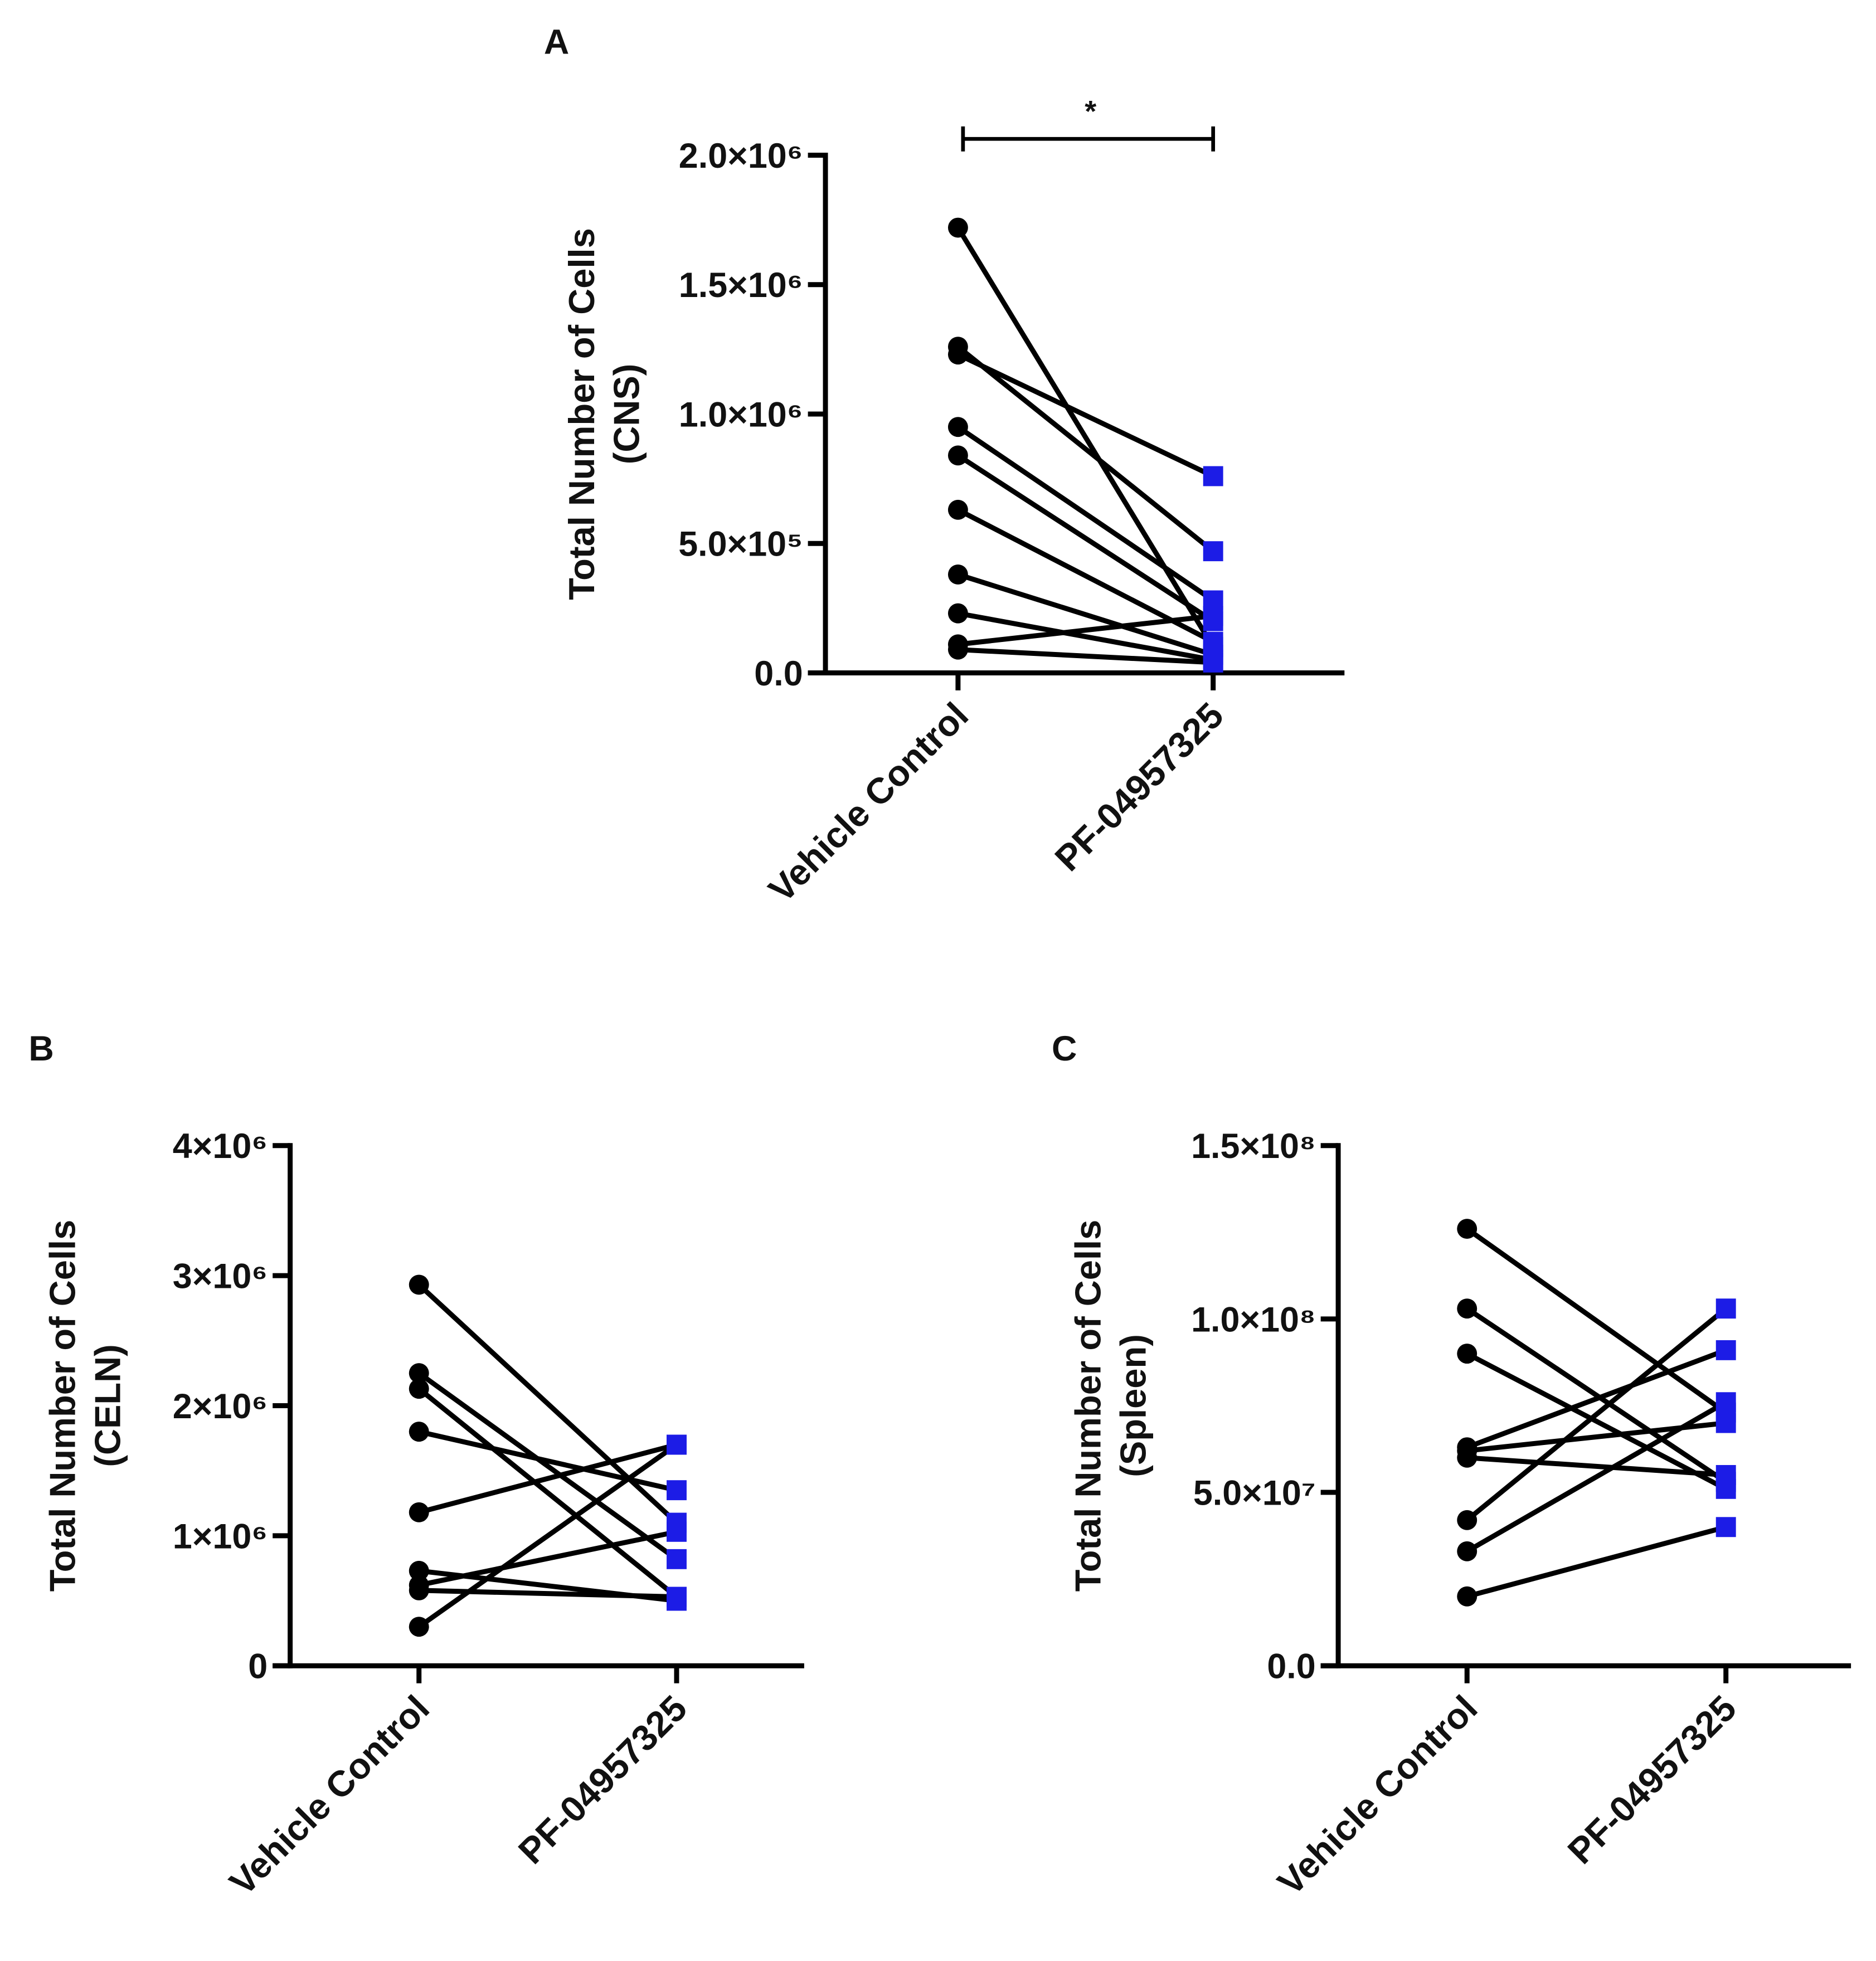 The height and width of the screenshot is (1961, 1876). I want to click on y-tick-label: 1.0×10⁶, so click(741, 414).